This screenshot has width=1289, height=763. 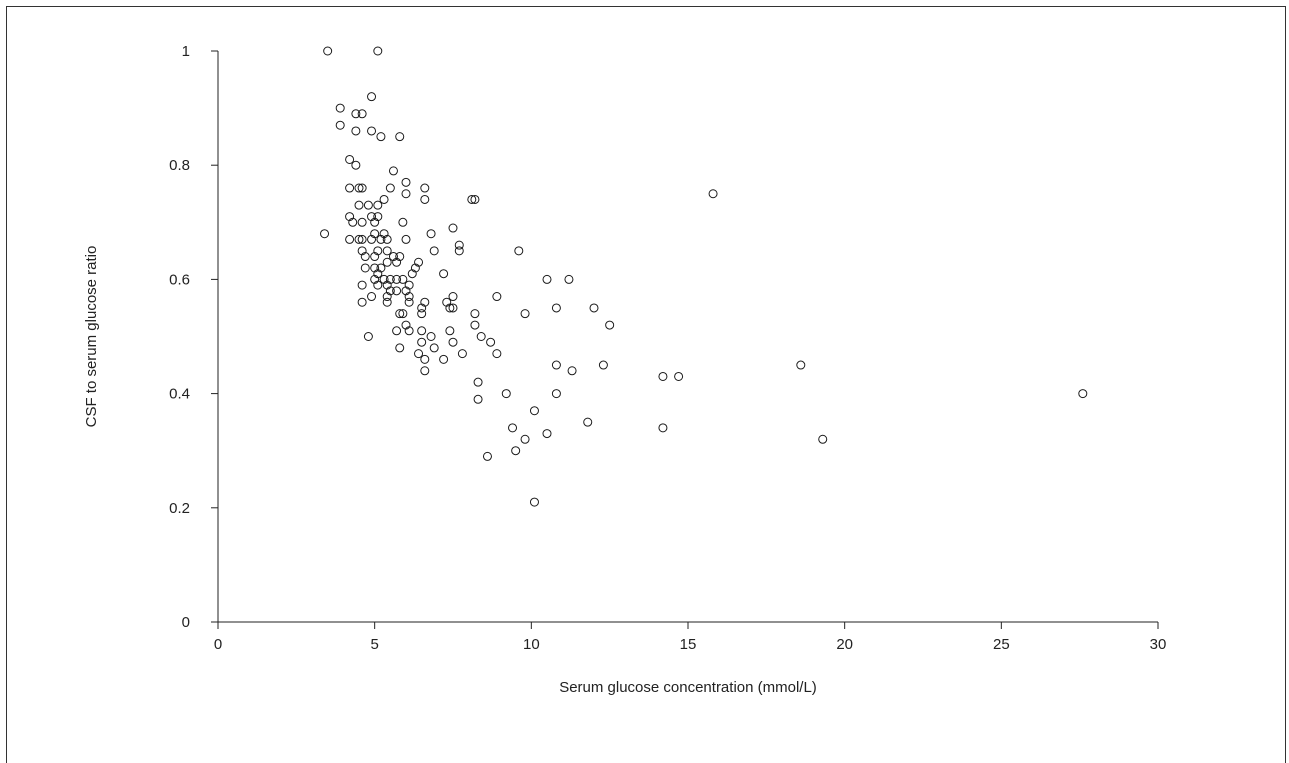 I want to click on y-tick-label: 1, so click(x=186, y=51).